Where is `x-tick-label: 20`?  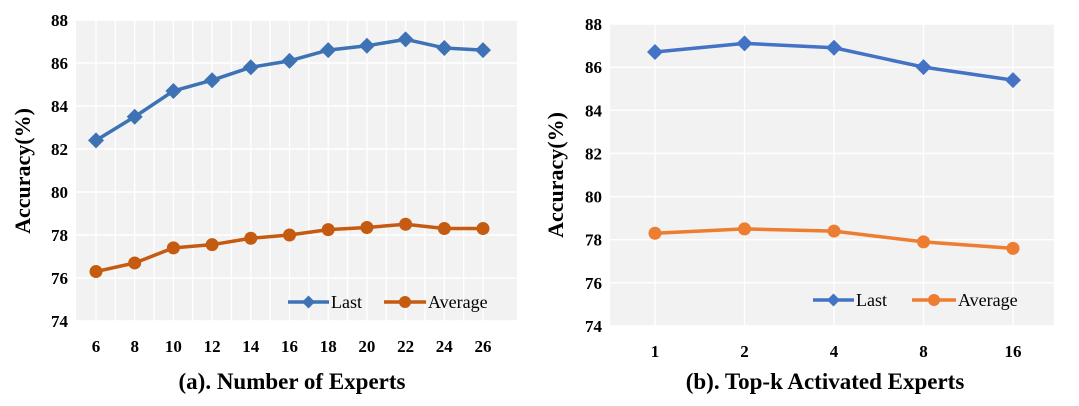 x-tick-label: 20 is located at coordinates (366, 346).